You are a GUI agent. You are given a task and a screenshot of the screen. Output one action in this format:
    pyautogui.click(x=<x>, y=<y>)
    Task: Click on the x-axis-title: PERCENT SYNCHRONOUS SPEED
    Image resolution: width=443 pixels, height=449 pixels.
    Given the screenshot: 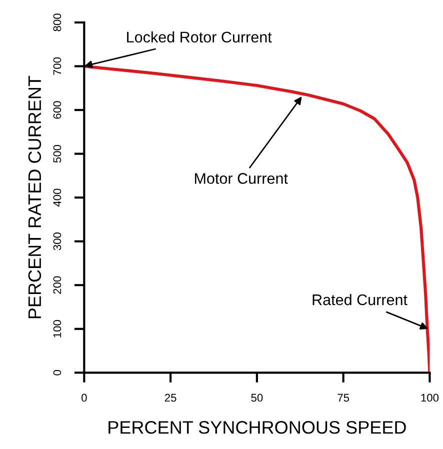 What is the action you would take?
    pyautogui.click(x=257, y=427)
    